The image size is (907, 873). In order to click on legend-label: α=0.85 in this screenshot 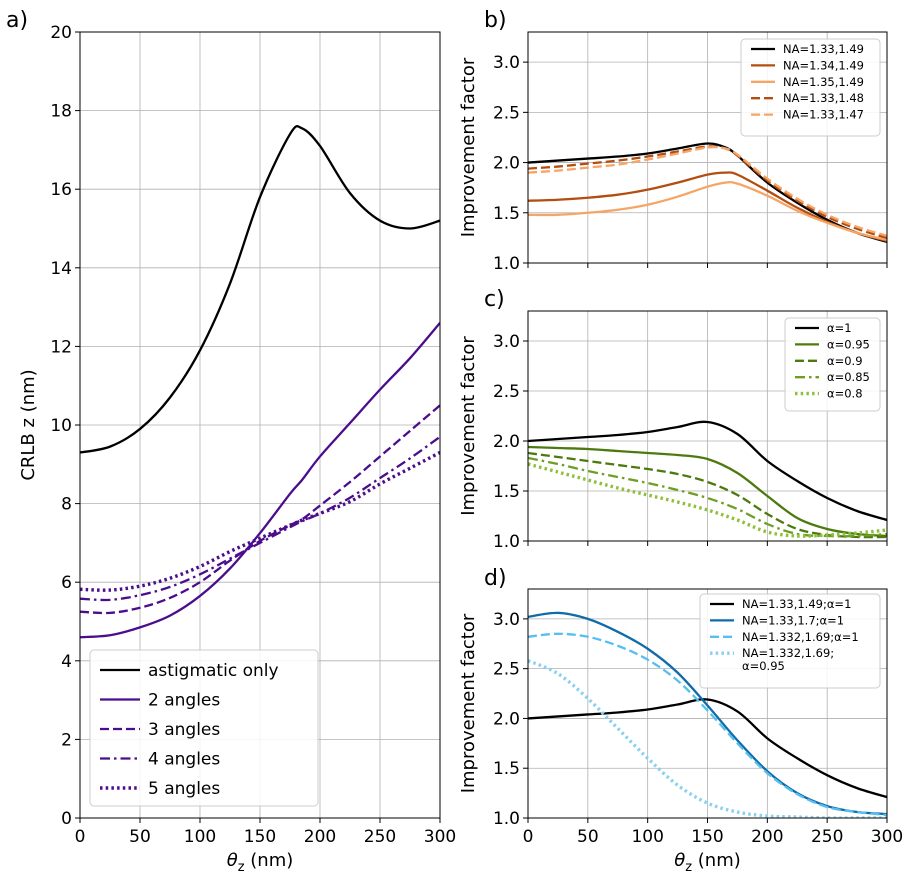, I will do `click(848, 377)`.